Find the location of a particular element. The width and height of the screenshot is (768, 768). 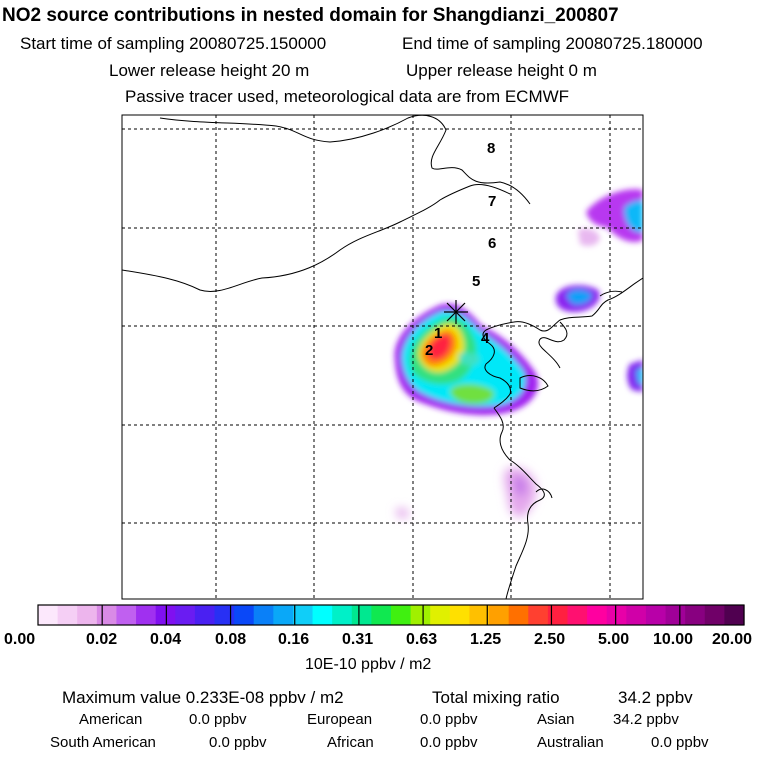

colorbar-tick-label: 0.02 is located at coordinates (102, 639).